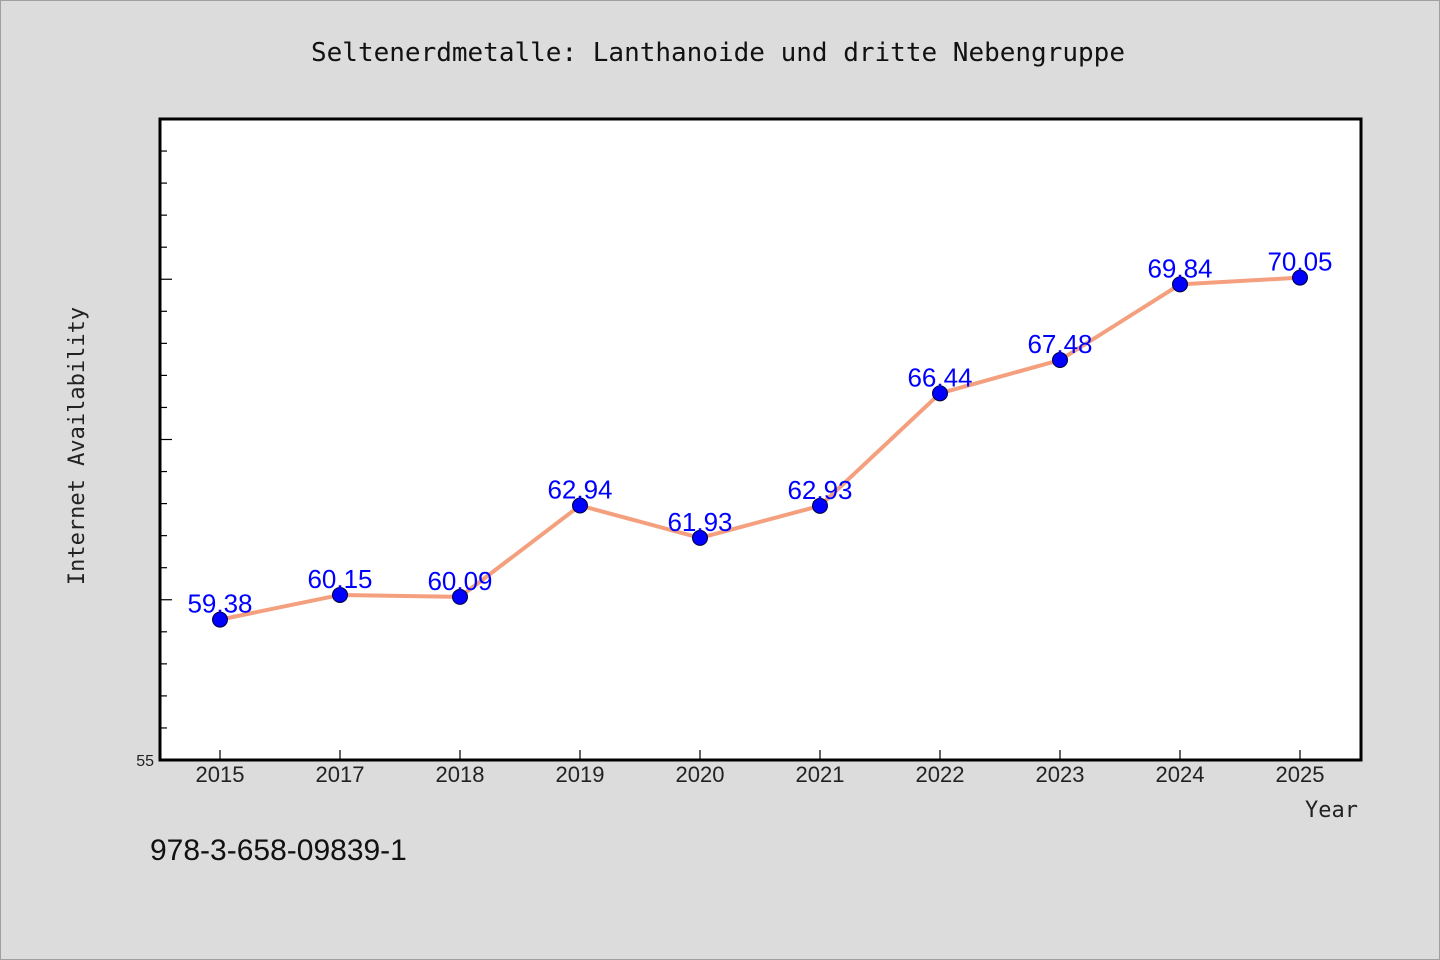  What do you see at coordinates (1300, 774) in the screenshot?
I see `x-tick-label: 2025` at bounding box center [1300, 774].